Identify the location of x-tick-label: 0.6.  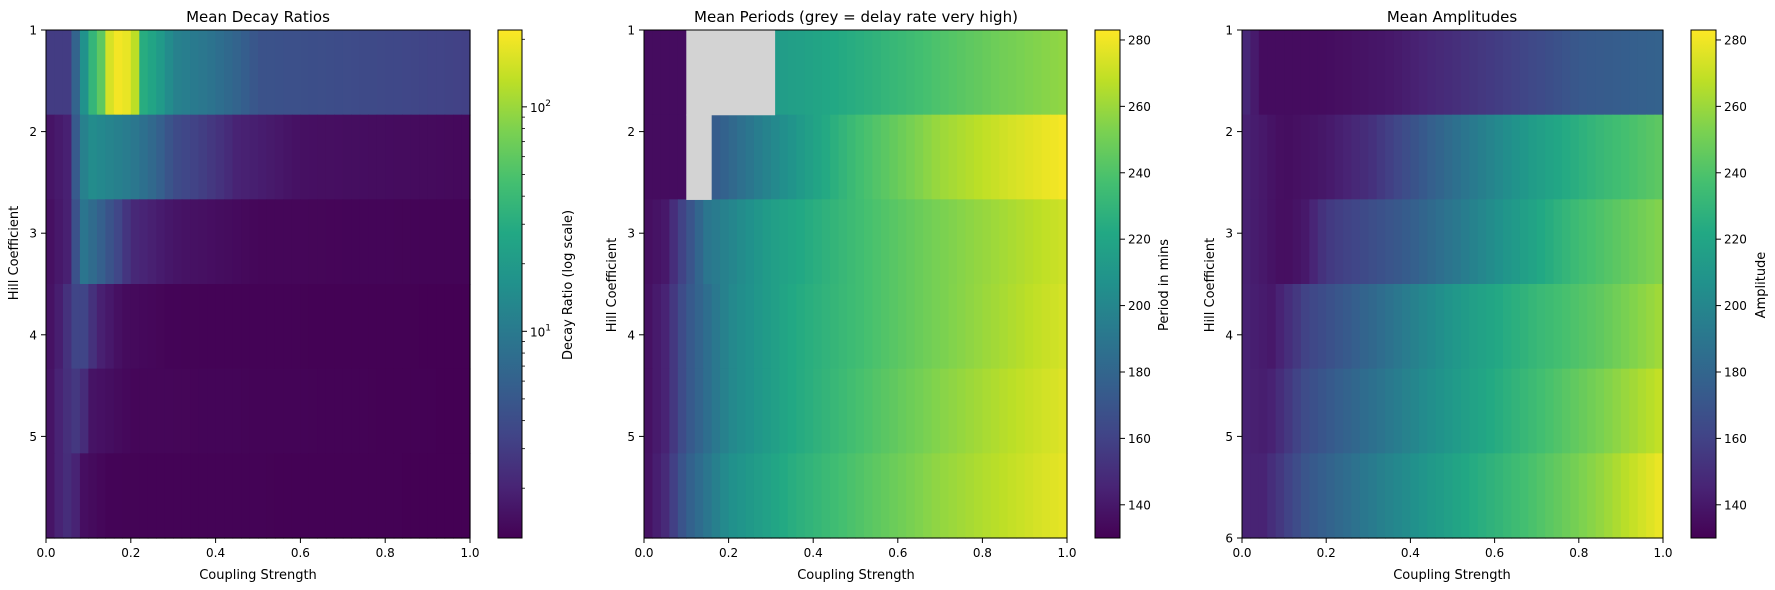
(1494, 553).